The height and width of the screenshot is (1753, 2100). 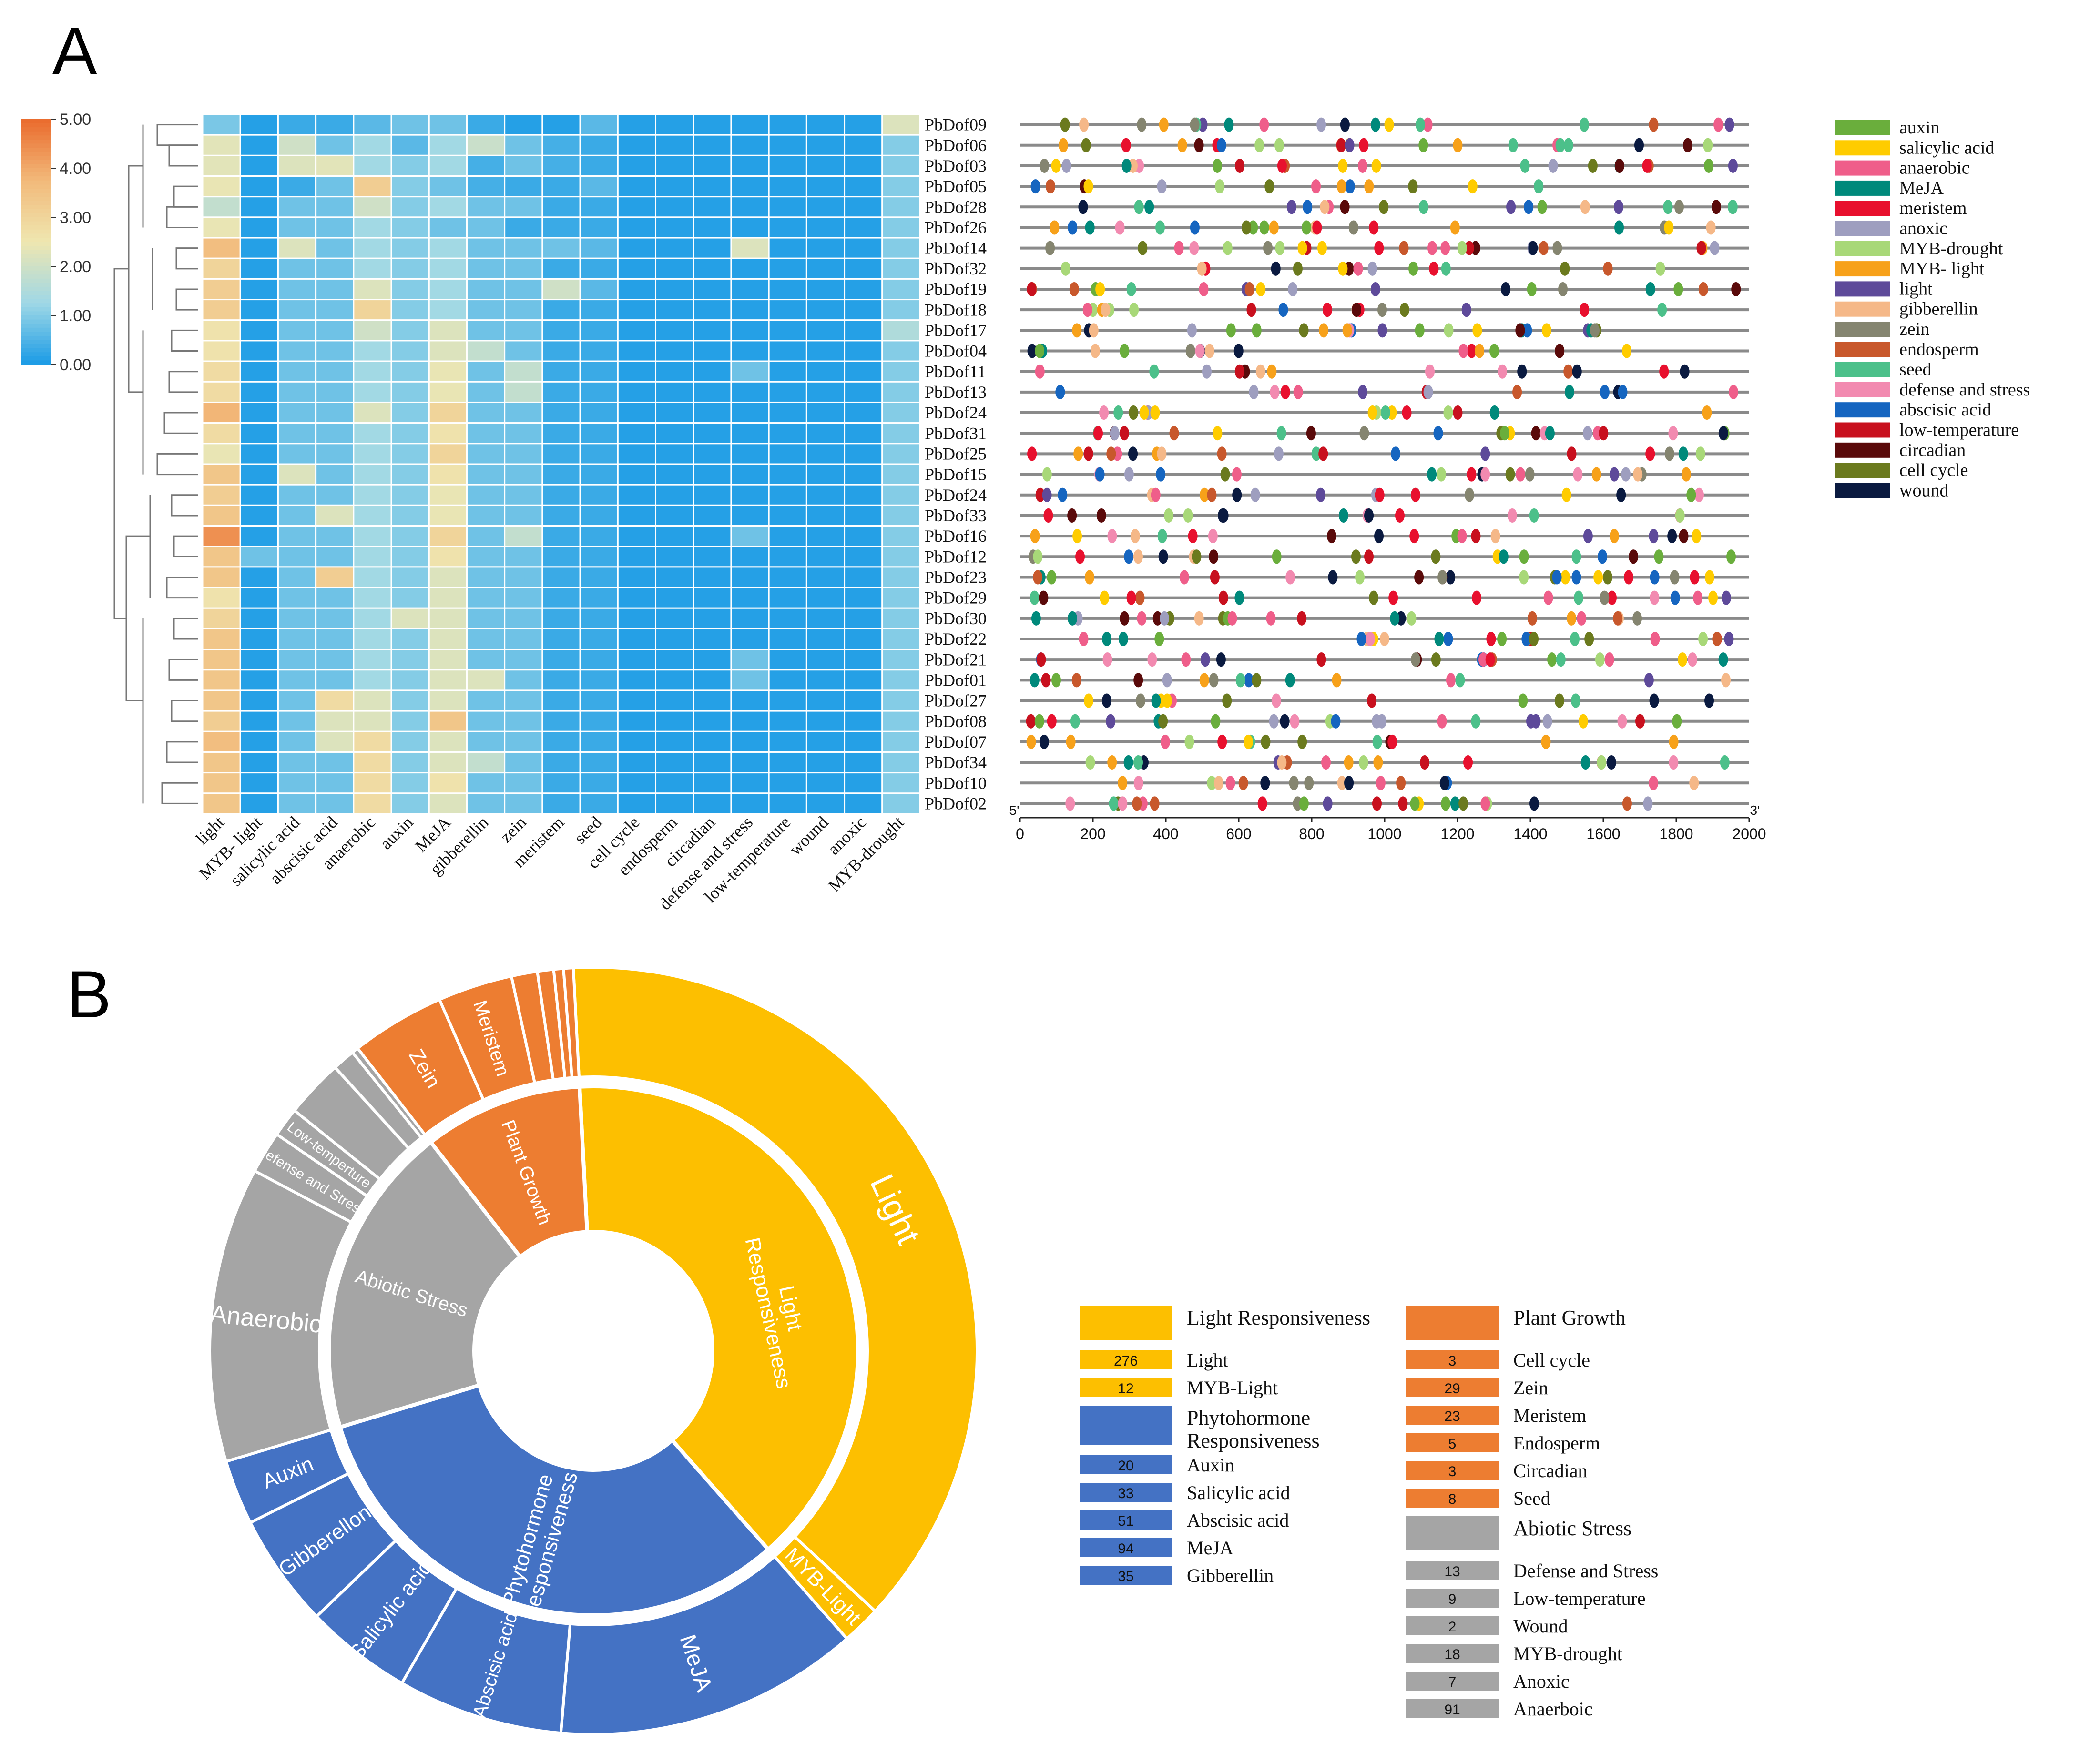 I want to click on promoter-legend-label: wound, so click(x=1923, y=490).